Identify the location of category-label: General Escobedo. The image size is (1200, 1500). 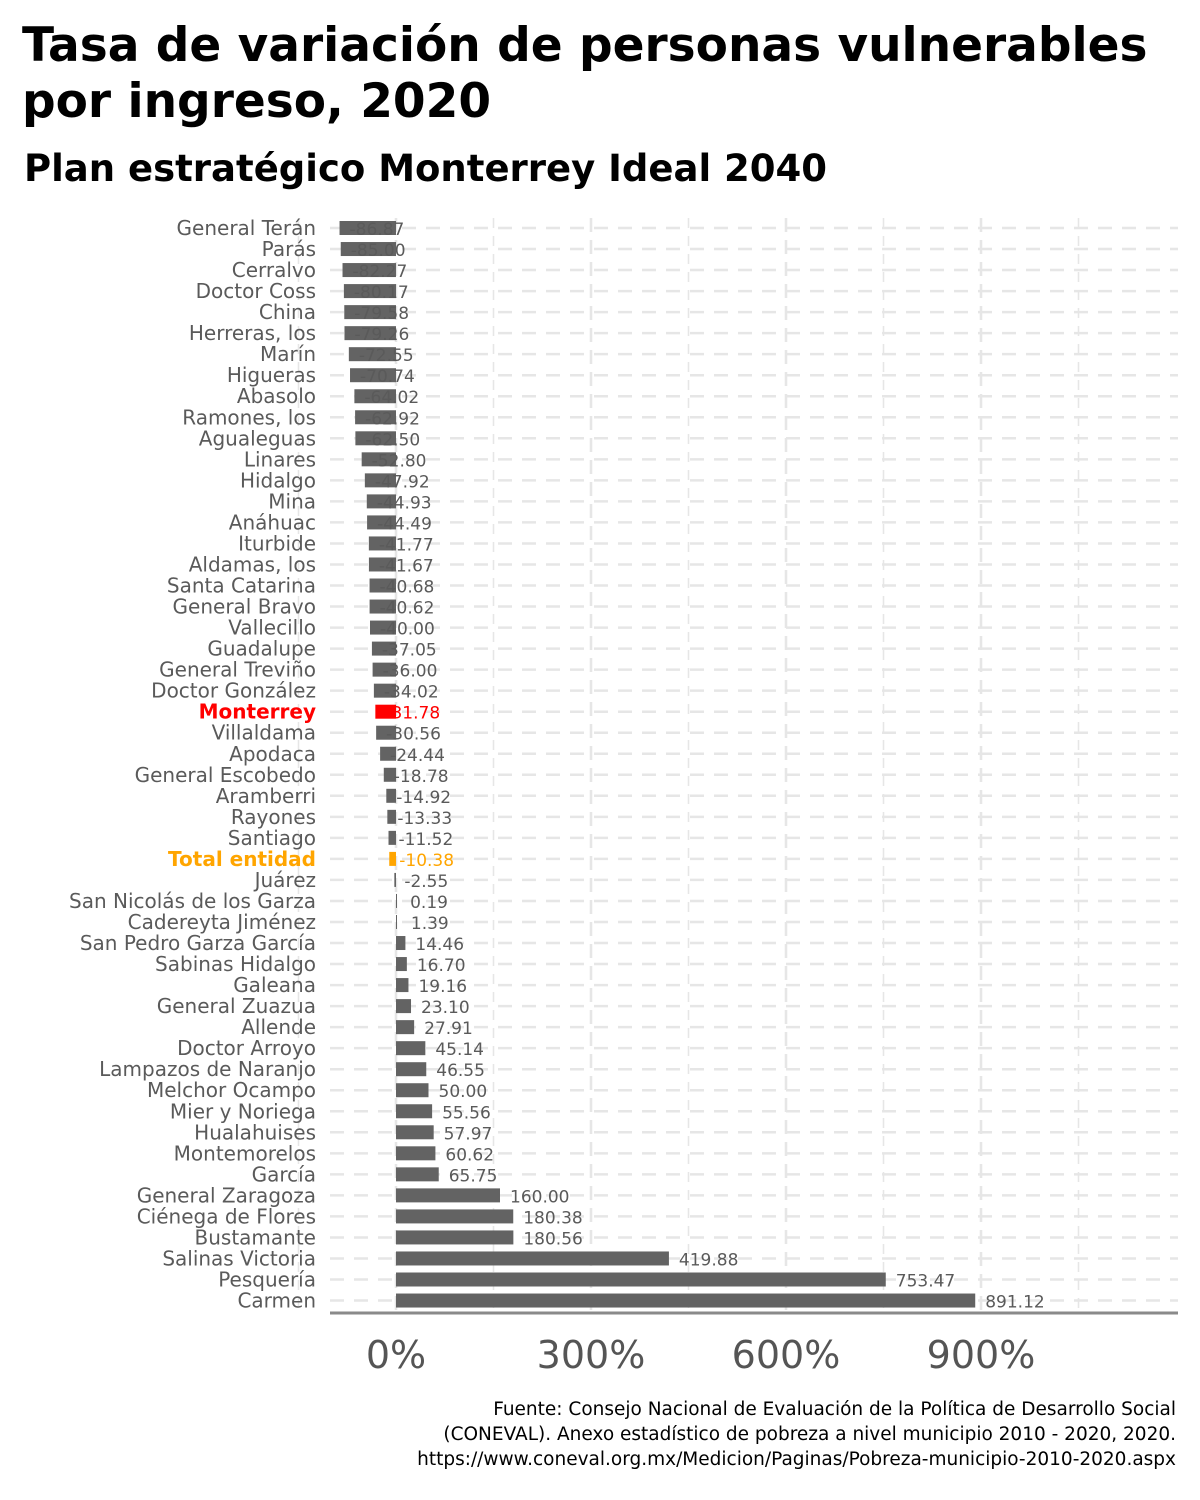
(225, 775).